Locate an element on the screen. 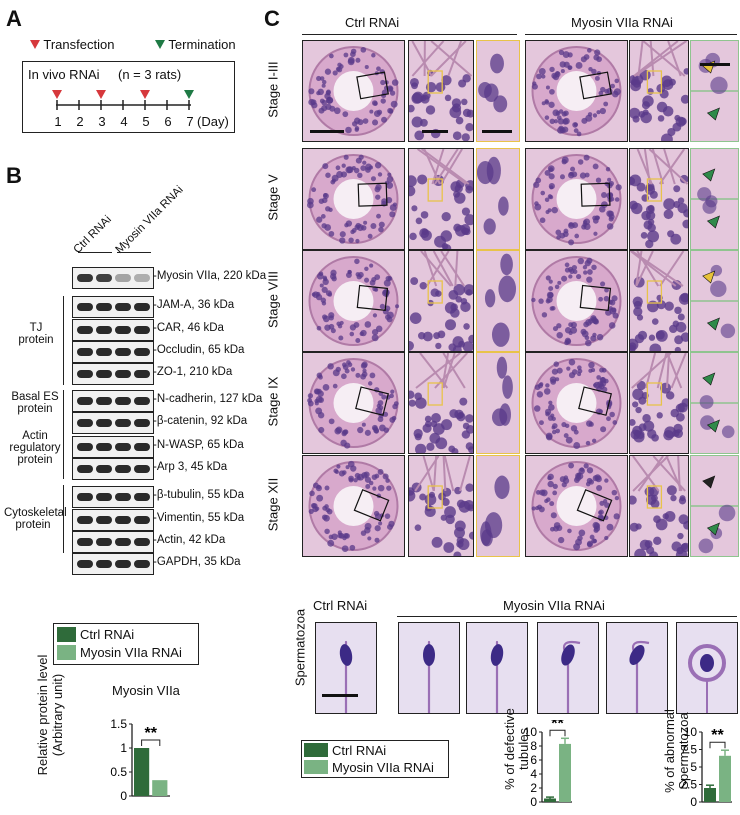  lane-line-myosin is located at coordinates (134, 252).